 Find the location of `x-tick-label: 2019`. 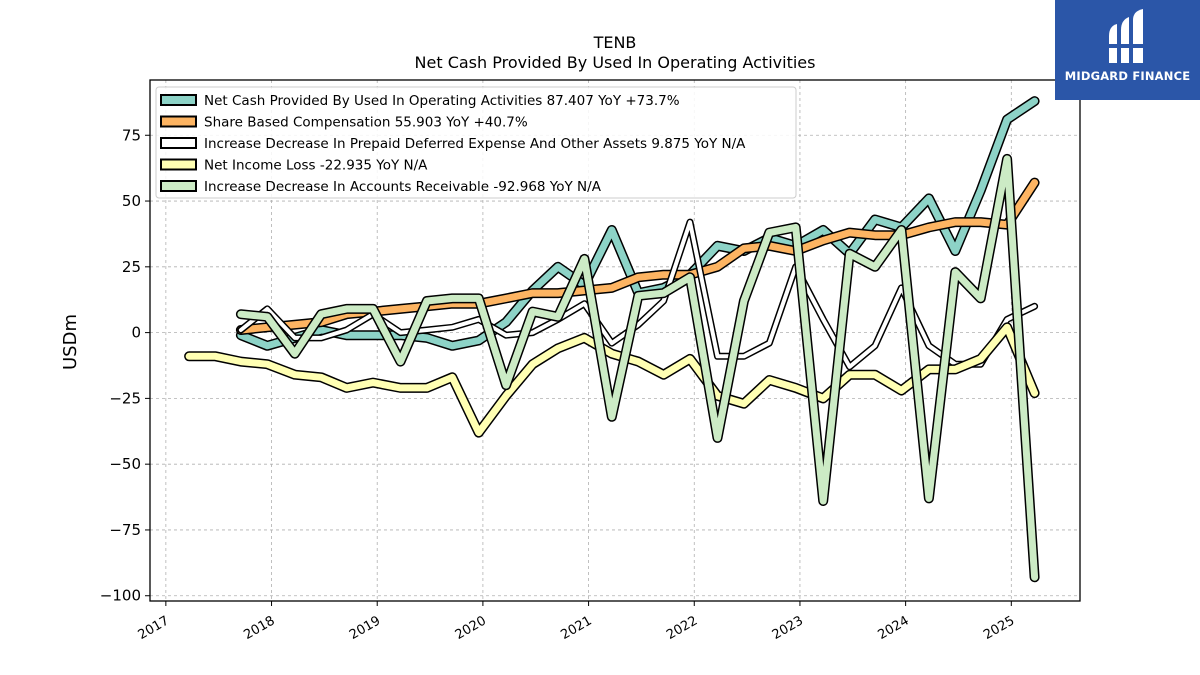

x-tick-label: 2019 is located at coordinates (365, 628).